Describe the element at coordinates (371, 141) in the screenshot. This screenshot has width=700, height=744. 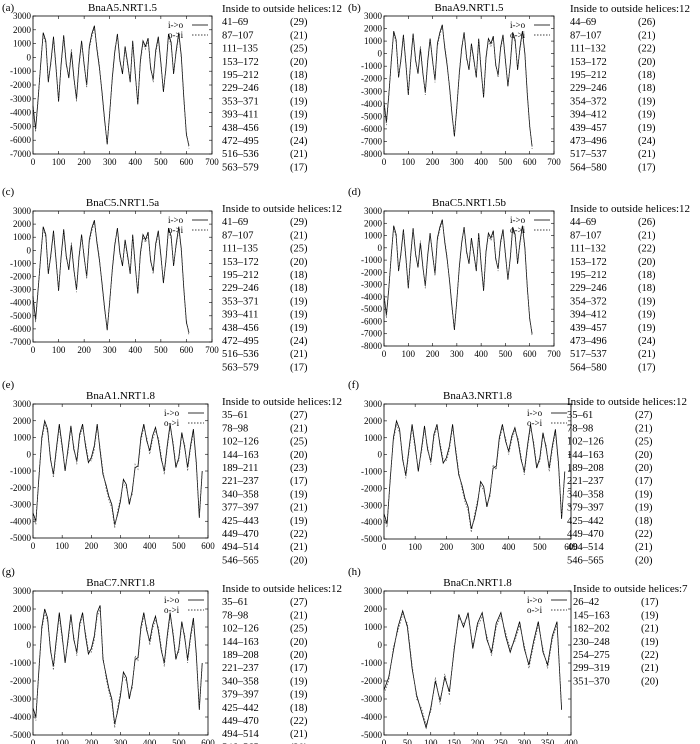
I see `y-tick-label: -7000` at that location.